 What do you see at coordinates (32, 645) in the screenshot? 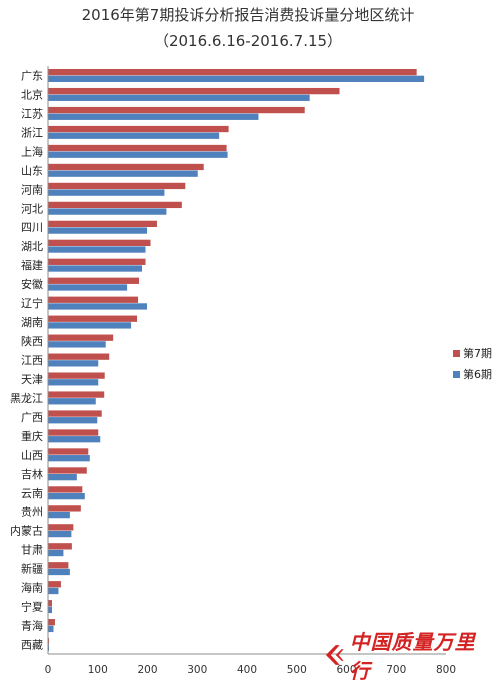
I see `category-label: 西藏` at bounding box center [32, 645].